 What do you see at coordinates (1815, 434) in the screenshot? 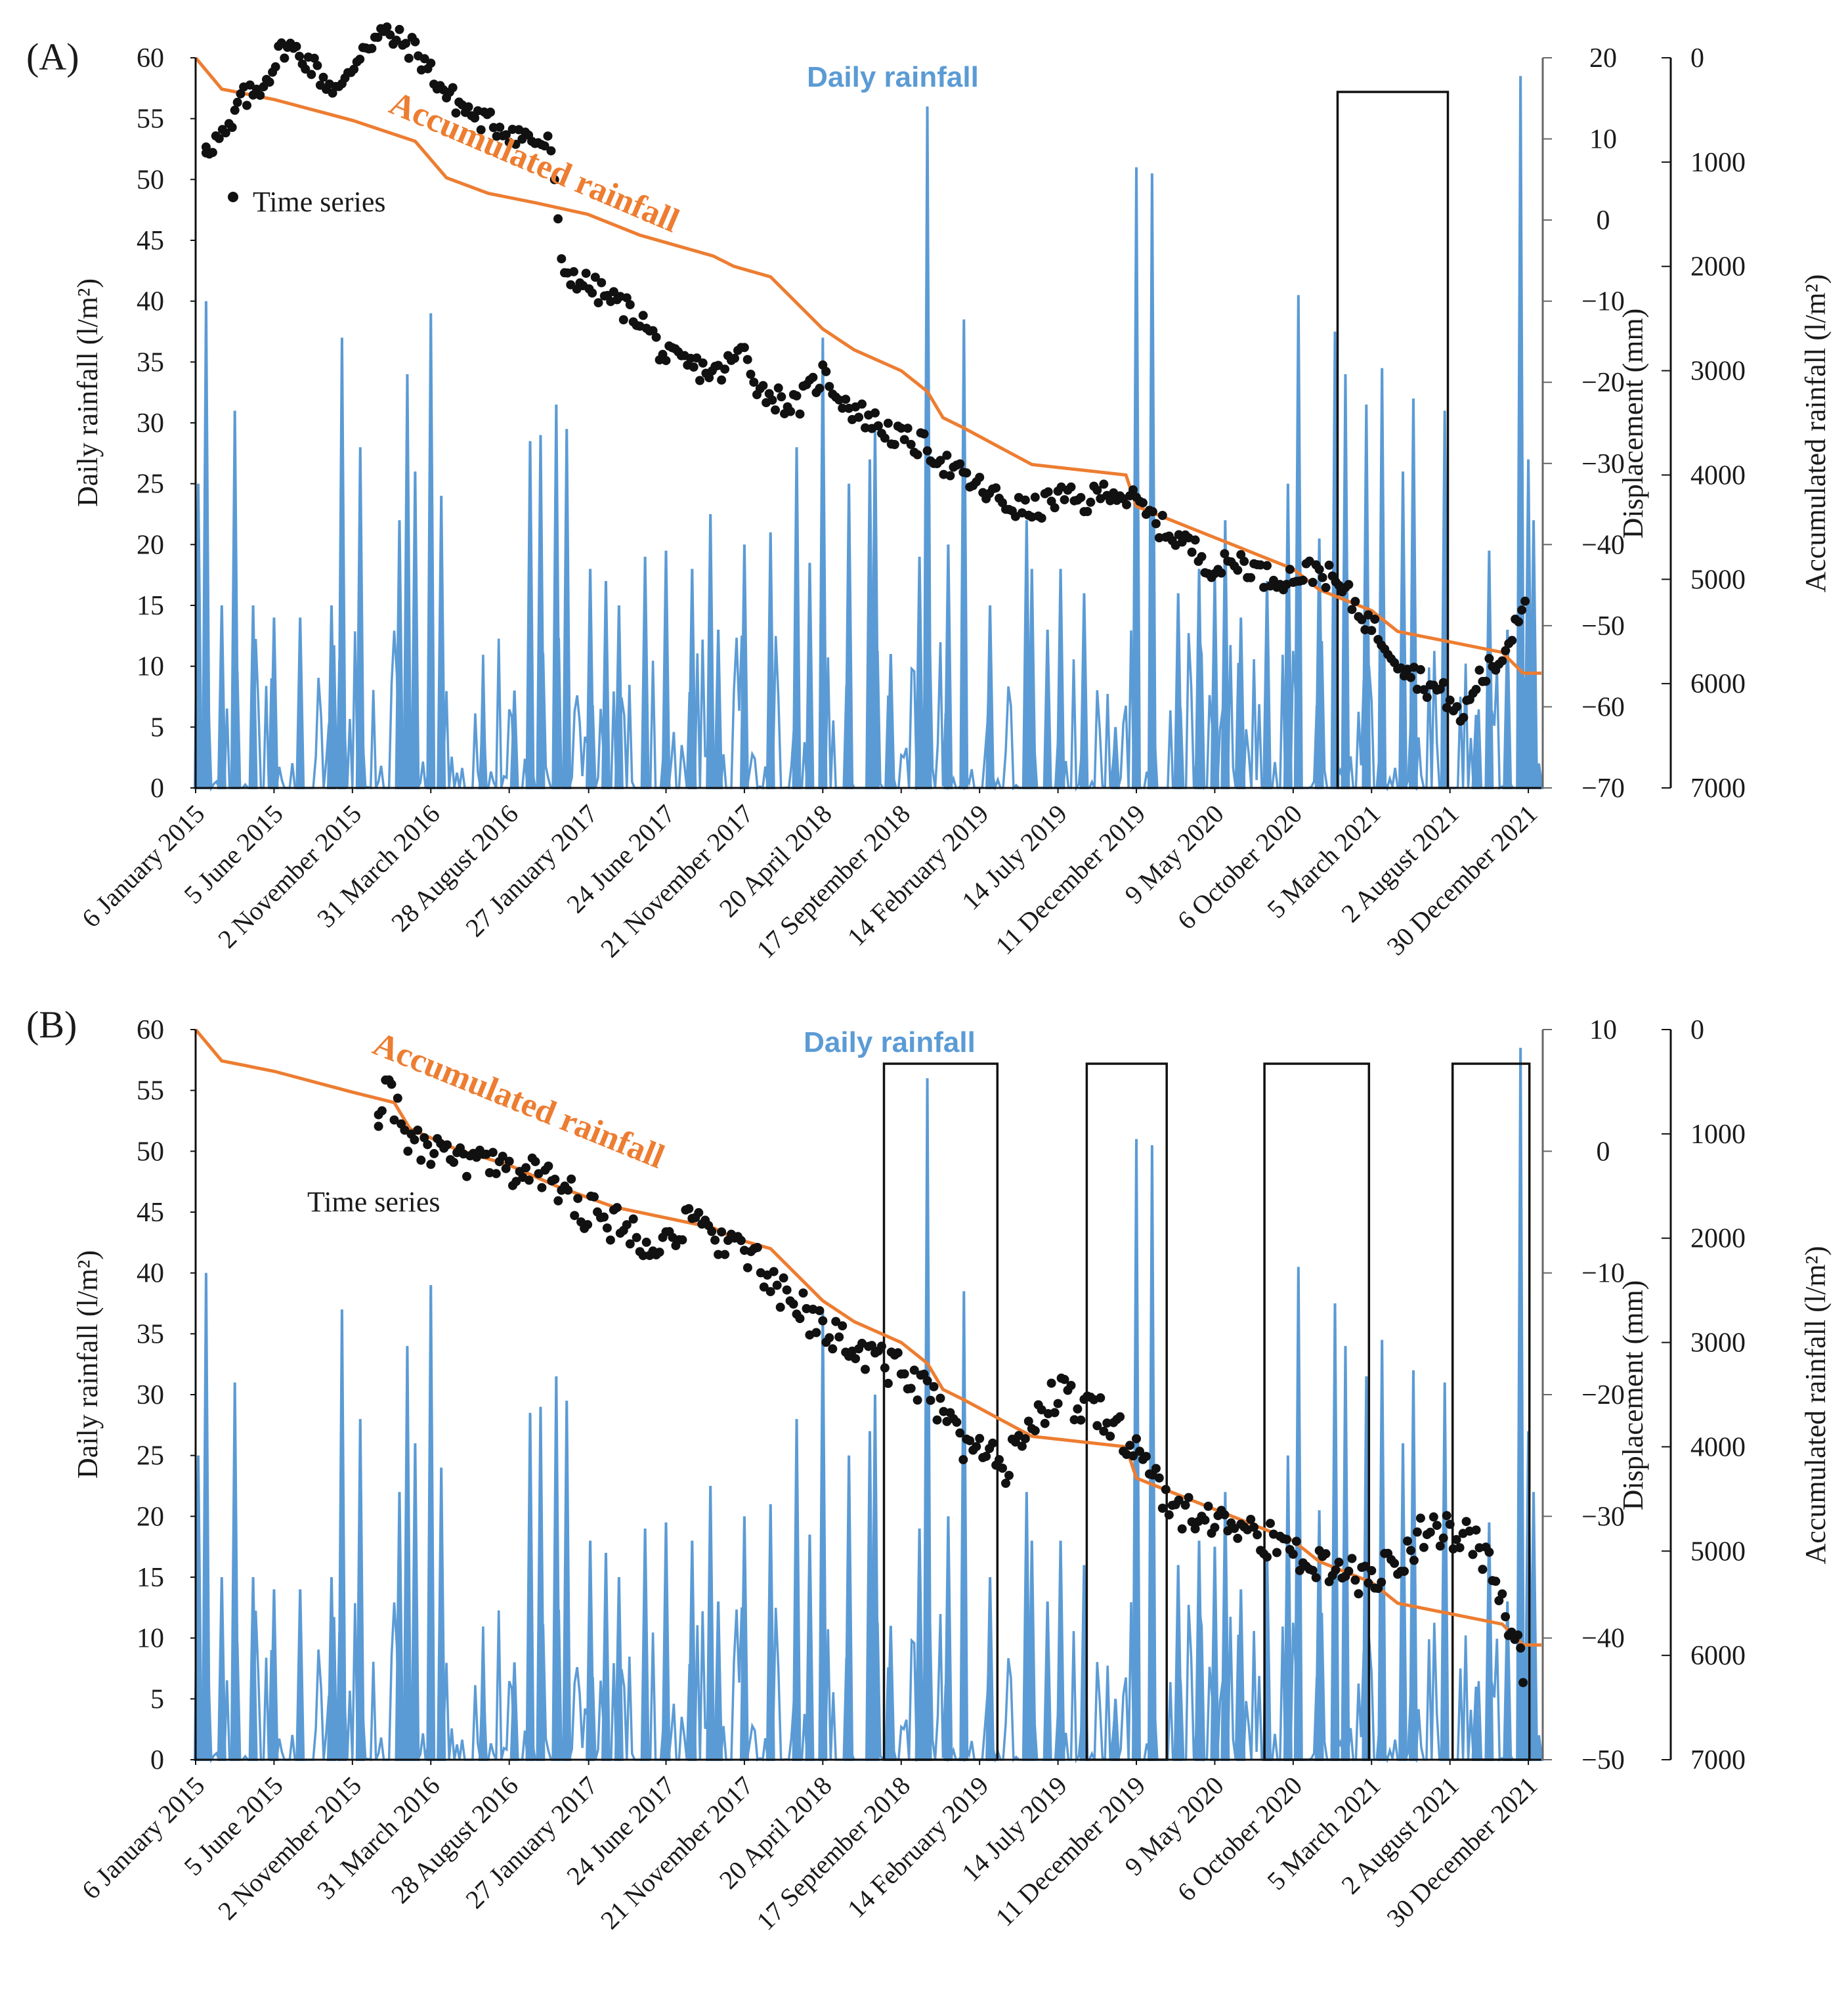
I see `accumulated-axis-label: Accumulated rainfall (l/m²)` at bounding box center [1815, 434].